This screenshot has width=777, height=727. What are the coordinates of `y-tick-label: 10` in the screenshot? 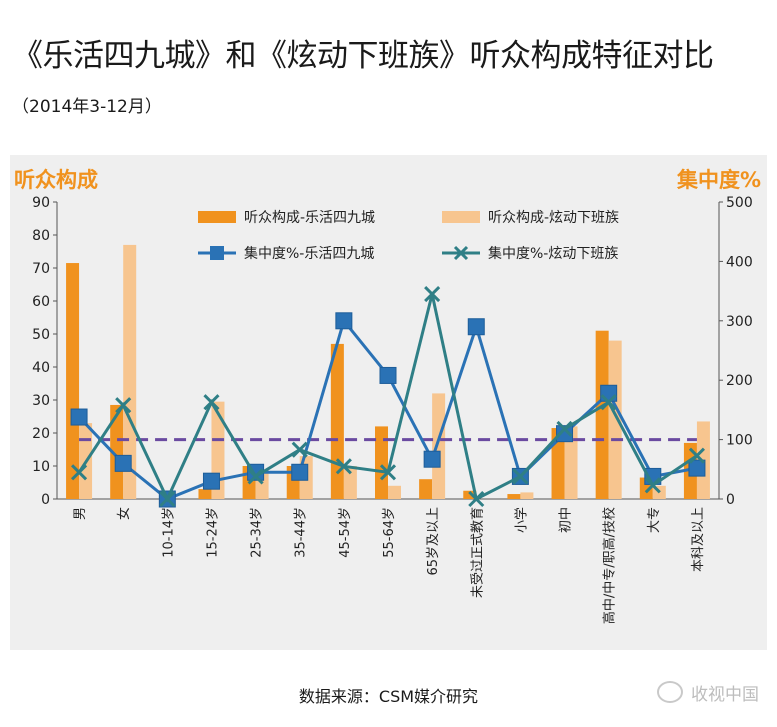 It's located at (41, 467).